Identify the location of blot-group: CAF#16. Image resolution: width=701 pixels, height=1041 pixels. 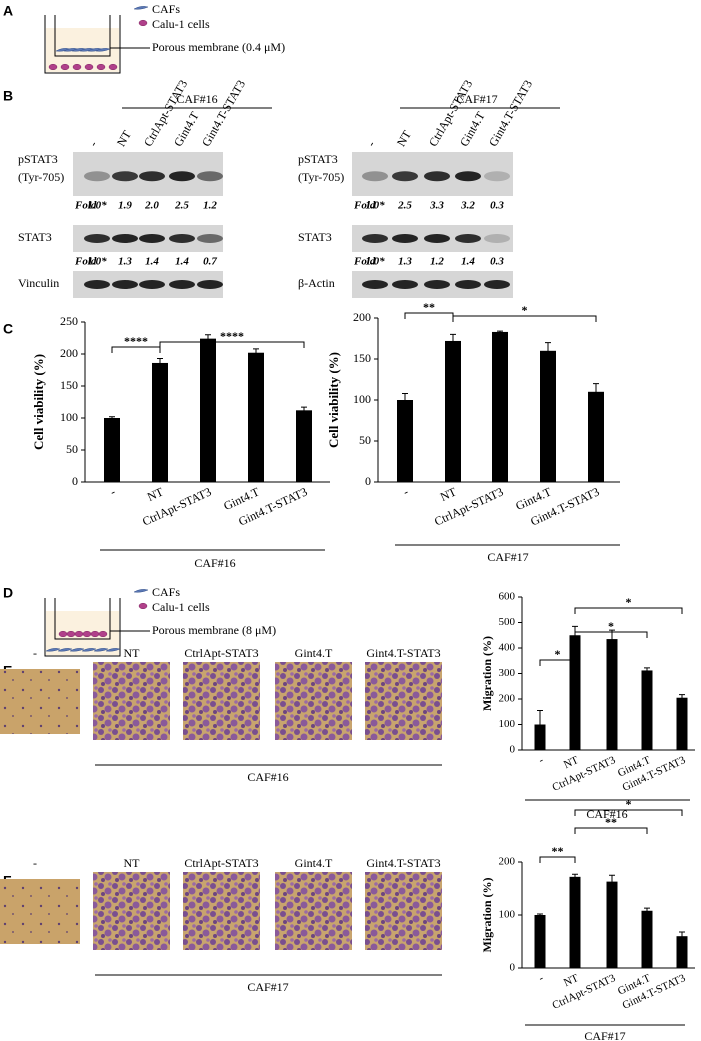
(196, 99).